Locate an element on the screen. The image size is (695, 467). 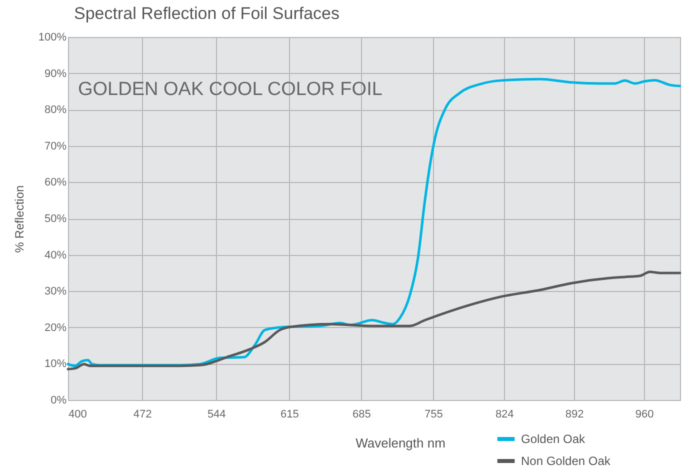
y-axis-title: % Reflection is located at coordinates (19, 219).